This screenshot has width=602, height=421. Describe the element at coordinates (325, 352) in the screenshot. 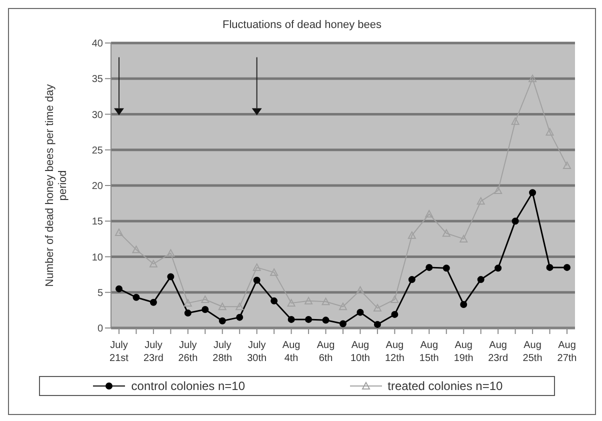

I see `x-tick-label: Aug 6th` at that location.